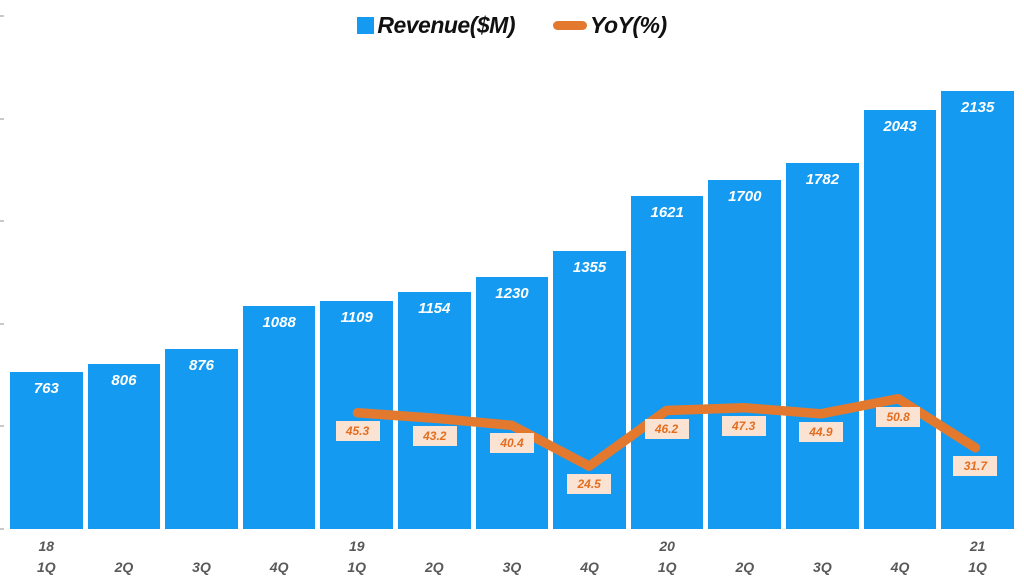  Describe the element at coordinates (124, 446) in the screenshot. I see `revenue-bar: 806` at that location.